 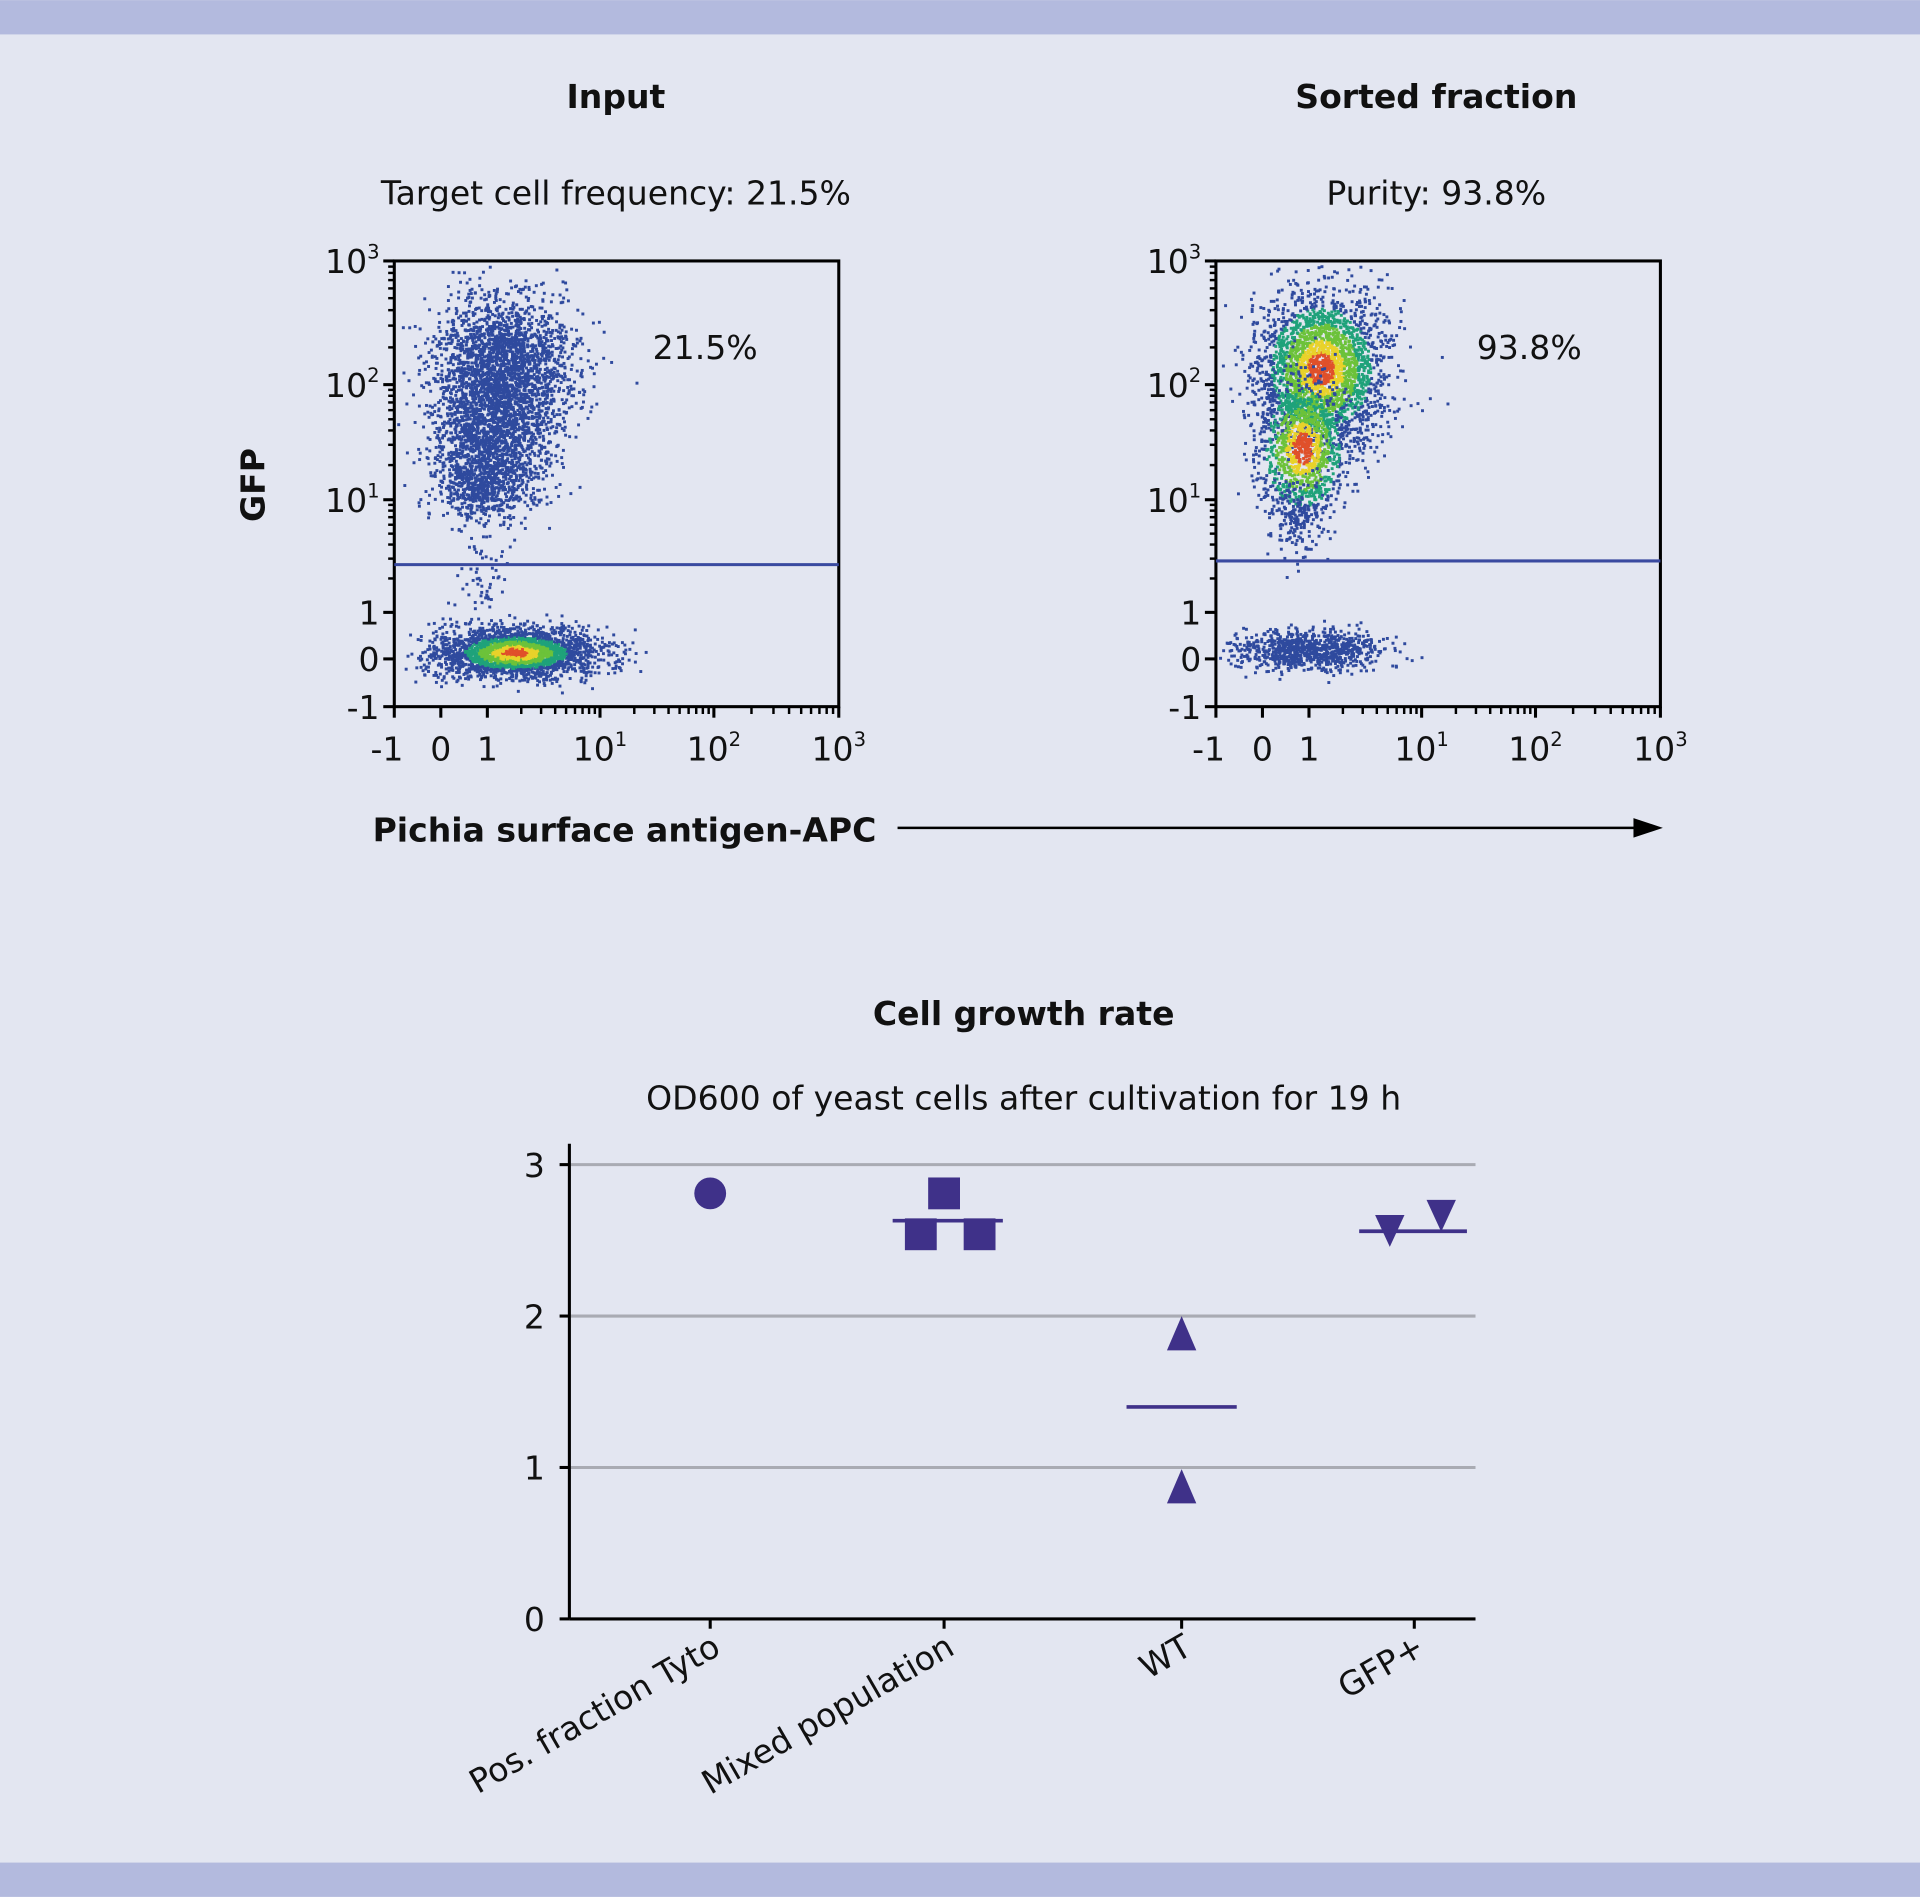 I want to click on sorted-title: Sorted fraction, so click(x=1436, y=96).